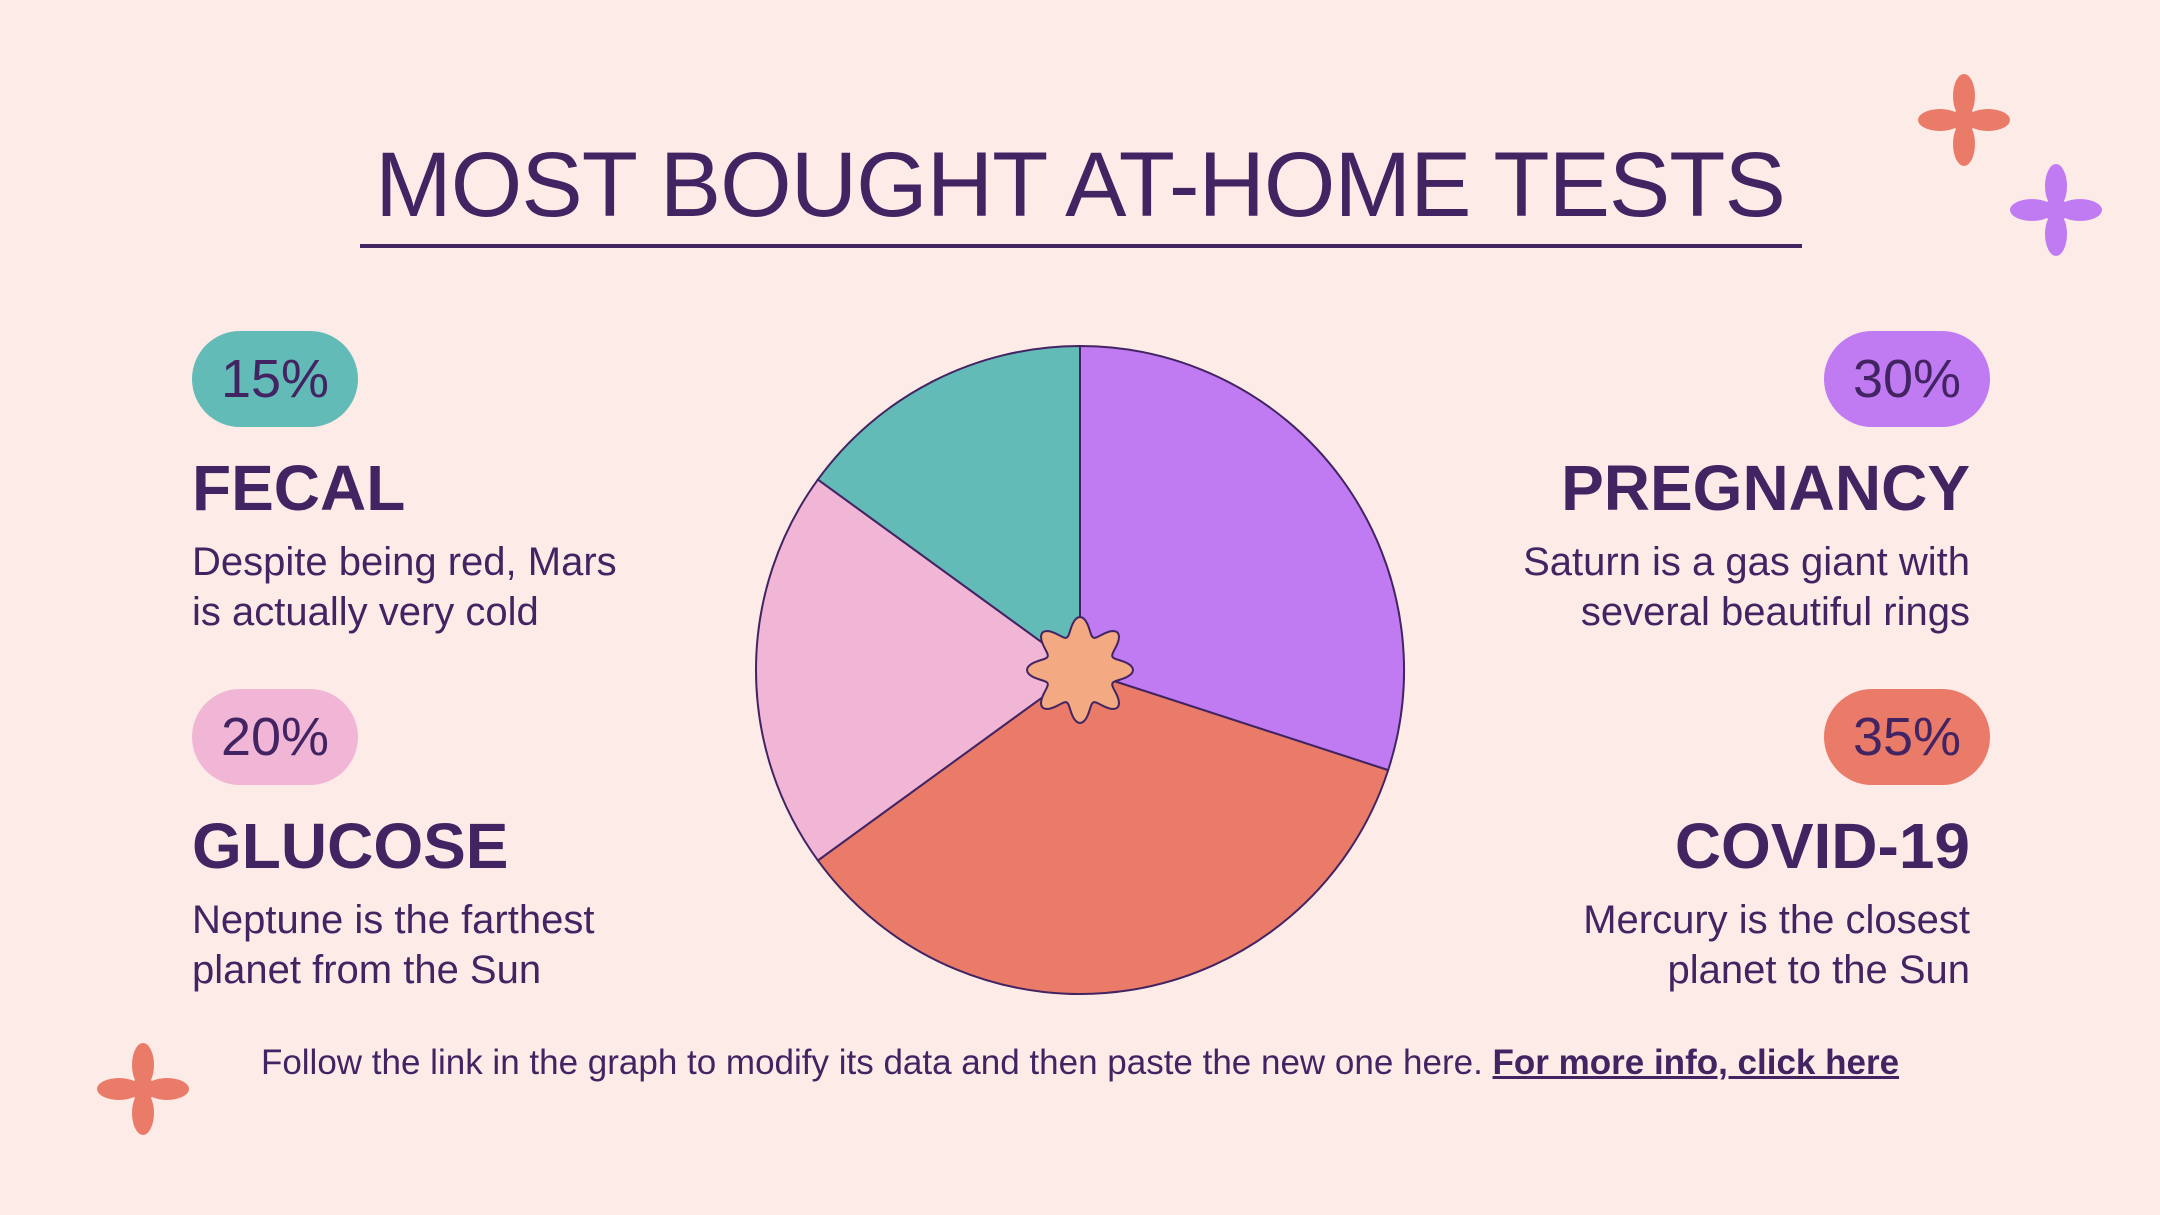  What do you see at coordinates (1822, 846) in the screenshot?
I see `covid-heading: COVID-19` at bounding box center [1822, 846].